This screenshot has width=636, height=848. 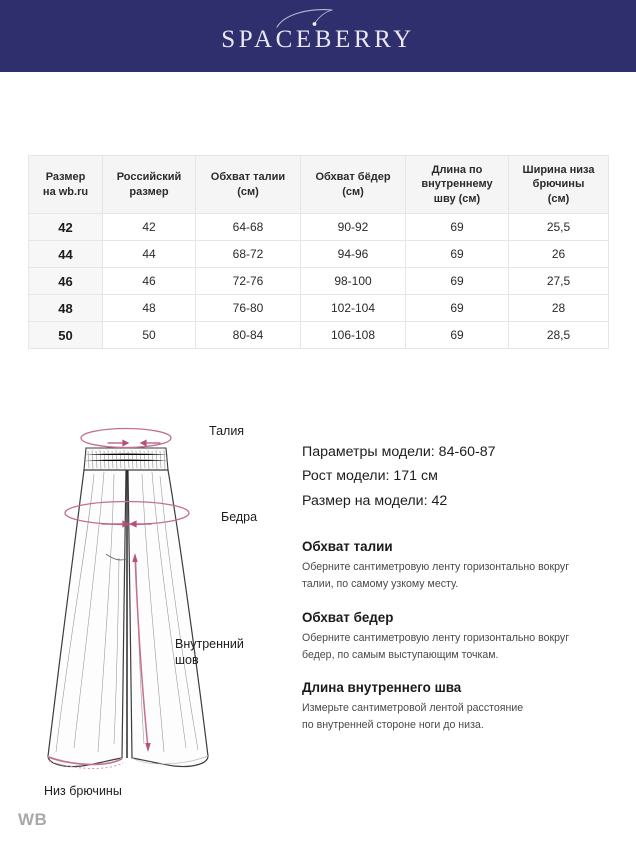 What do you see at coordinates (85, 763) in the screenshot?
I see `hem-measure-line` at bounding box center [85, 763].